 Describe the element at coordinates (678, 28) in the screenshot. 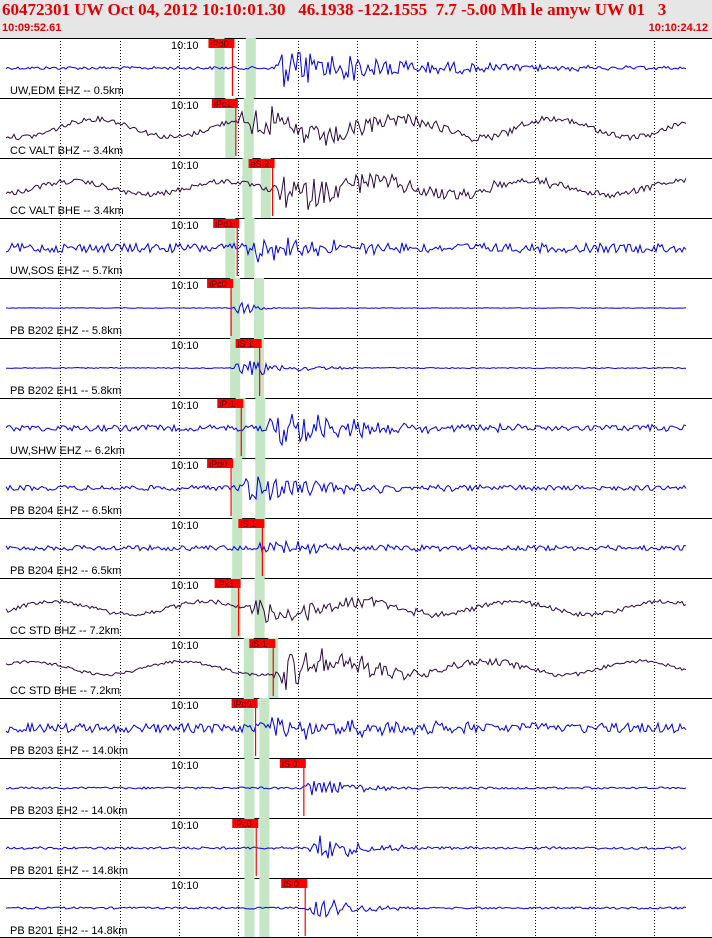

I see `window-end-time: 10:10:24.12` at that location.